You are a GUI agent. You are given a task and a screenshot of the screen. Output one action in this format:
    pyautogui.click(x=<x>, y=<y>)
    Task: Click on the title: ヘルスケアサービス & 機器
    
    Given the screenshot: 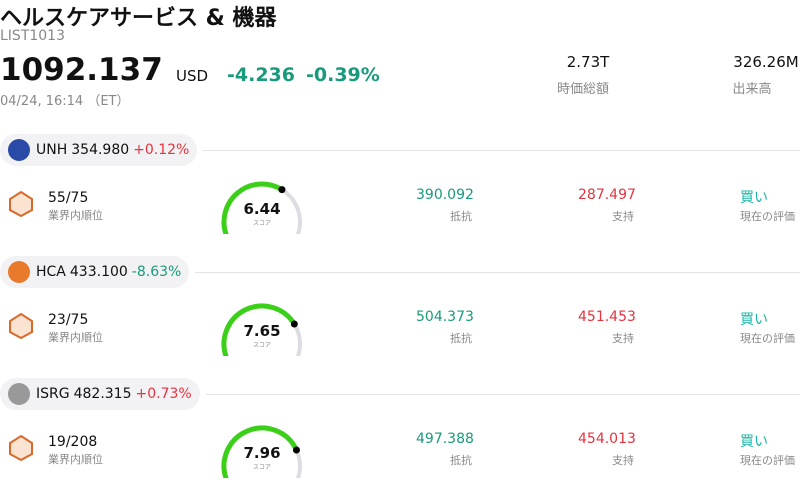 What is the action you would take?
    pyautogui.click(x=138, y=18)
    